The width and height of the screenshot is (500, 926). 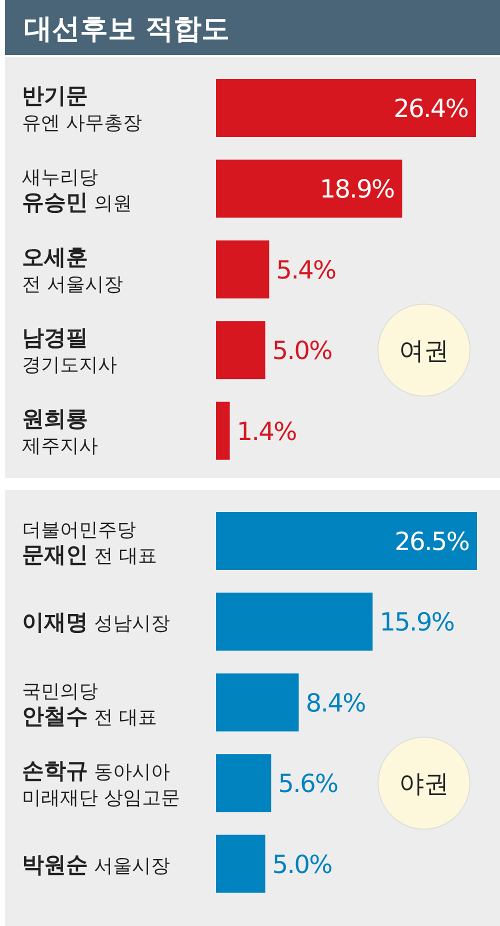 What do you see at coordinates (96, 623) in the screenshot?
I see `y-tick-label: 이재명 성남시장` at bounding box center [96, 623].